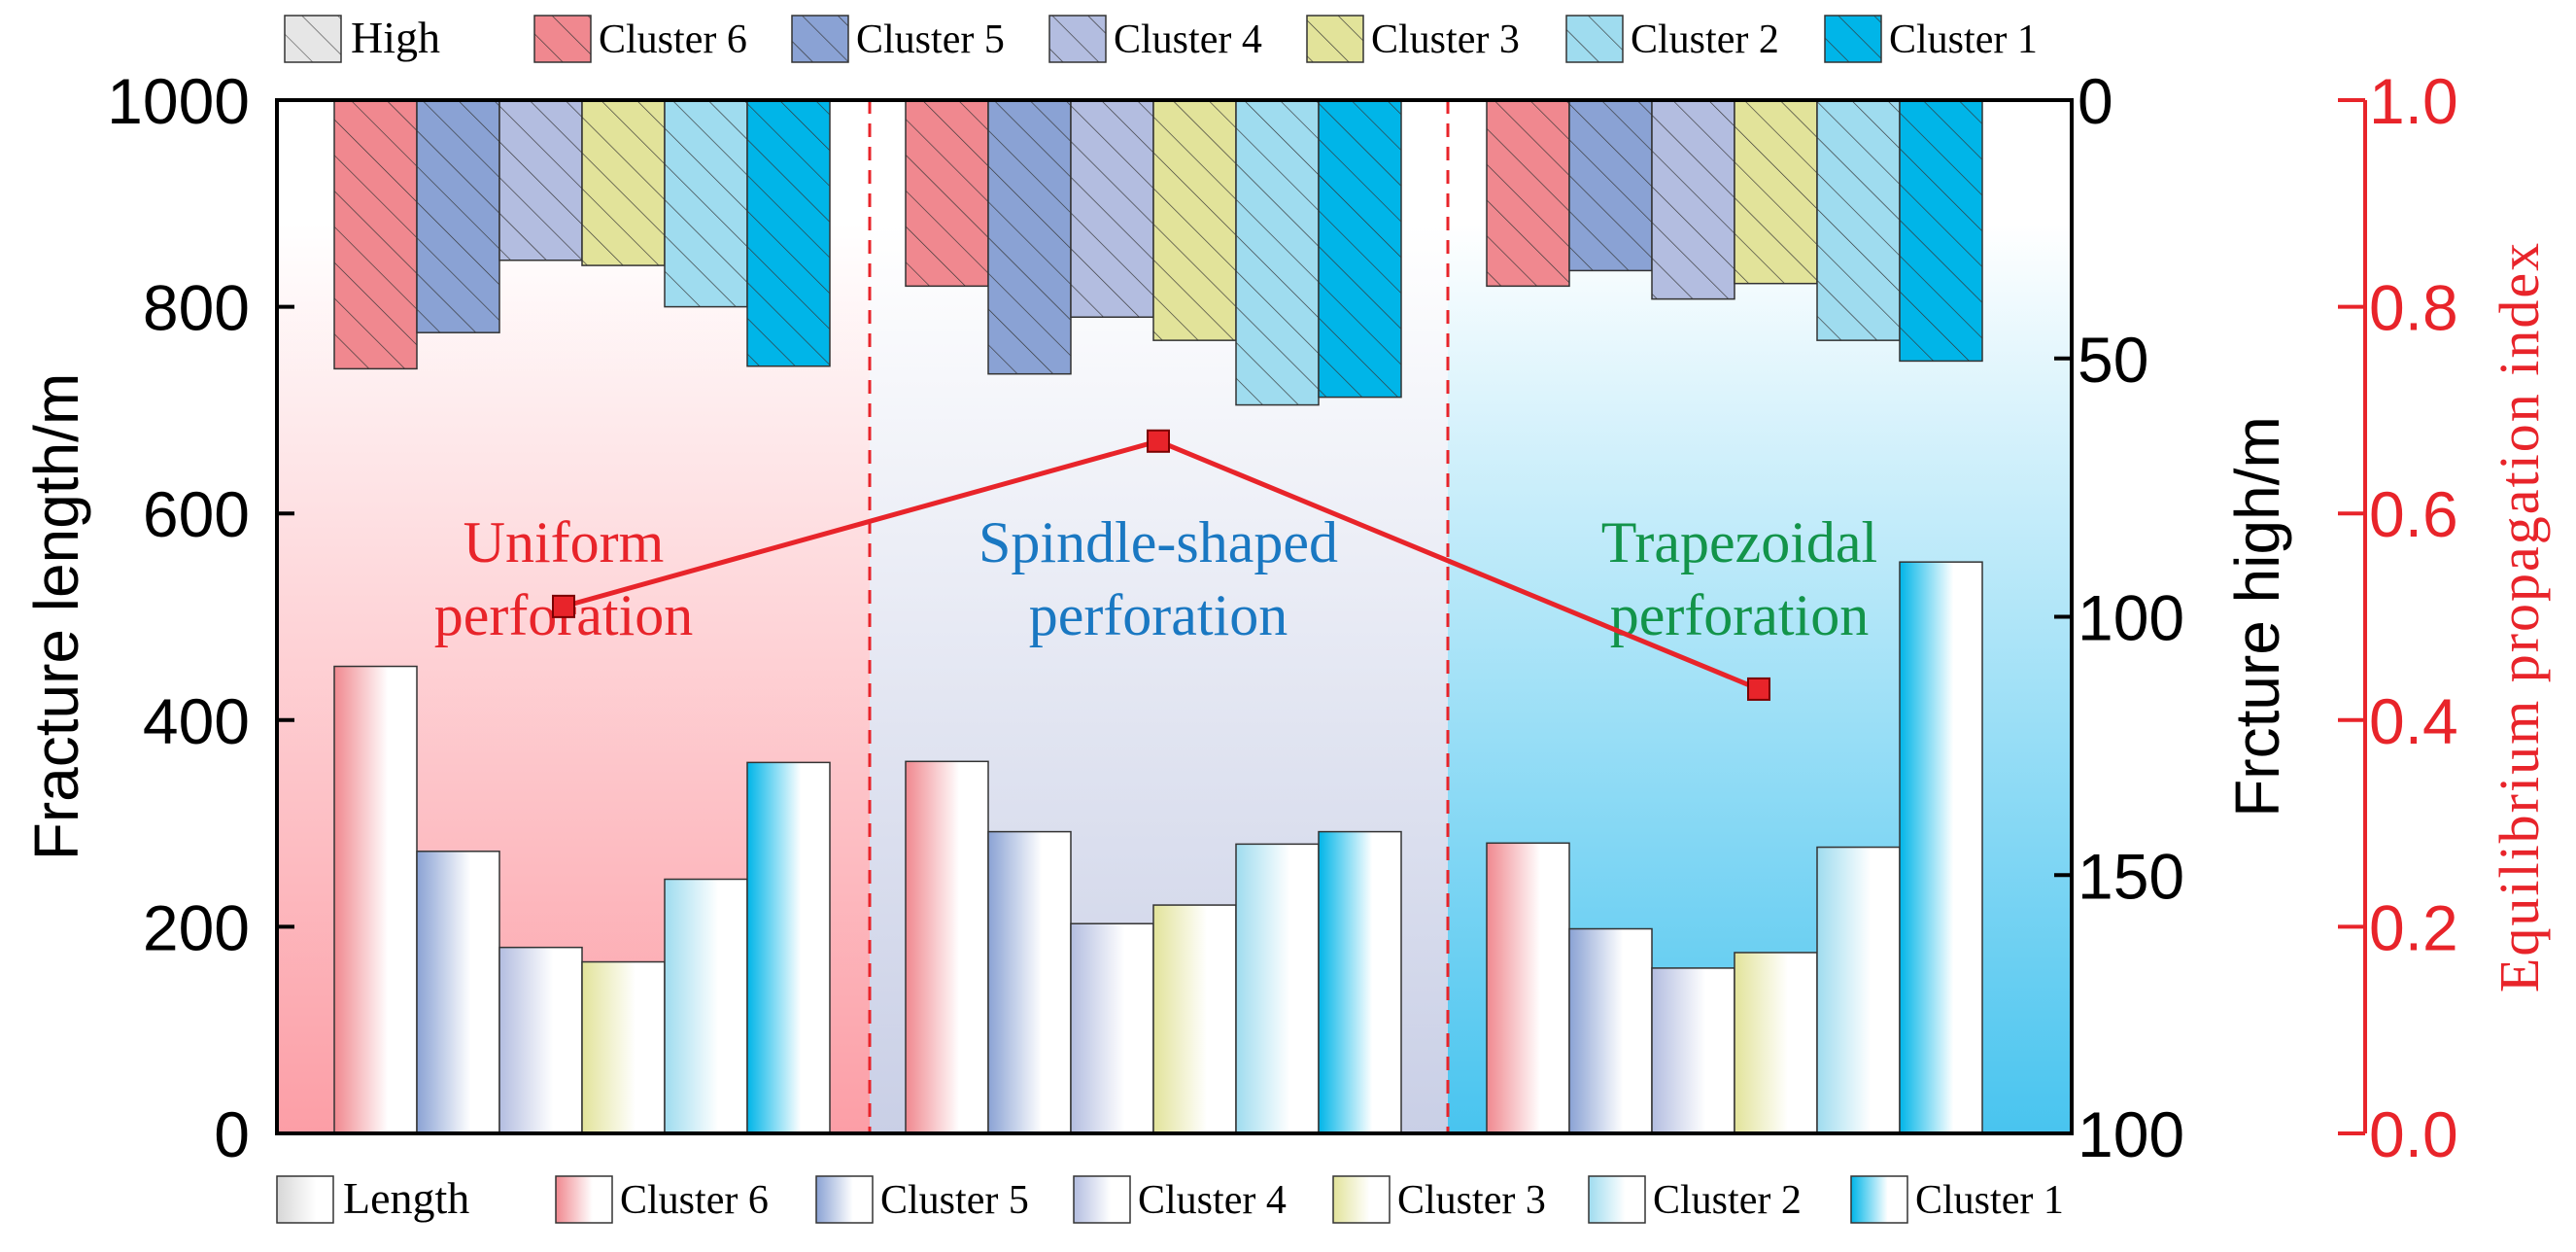  I want to click on length-bar-g1-c2, so click(706, 1006).